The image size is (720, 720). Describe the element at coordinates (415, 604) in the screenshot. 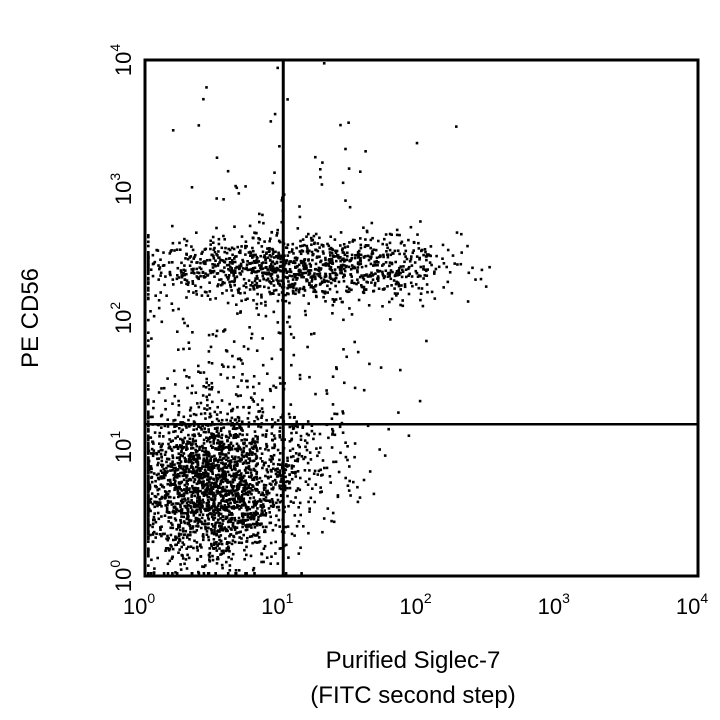

I see `x-tick-label: 10²` at that location.